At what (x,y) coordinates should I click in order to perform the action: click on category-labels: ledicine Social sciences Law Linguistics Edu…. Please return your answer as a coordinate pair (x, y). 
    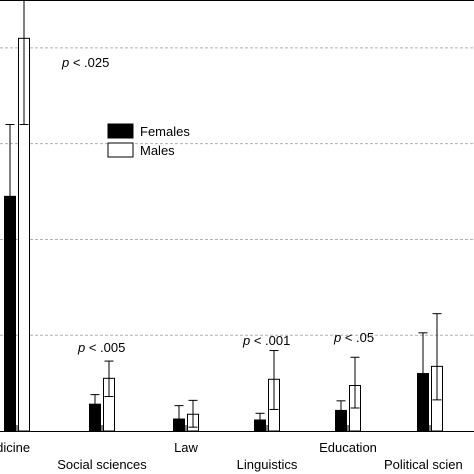
    Looking at the image, I should click on (231, 456).